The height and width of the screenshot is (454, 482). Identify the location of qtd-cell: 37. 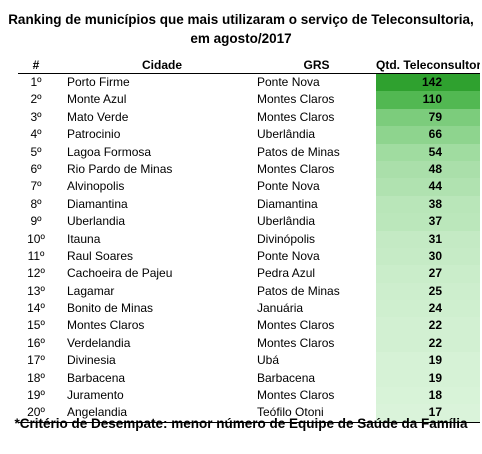
(428, 222).